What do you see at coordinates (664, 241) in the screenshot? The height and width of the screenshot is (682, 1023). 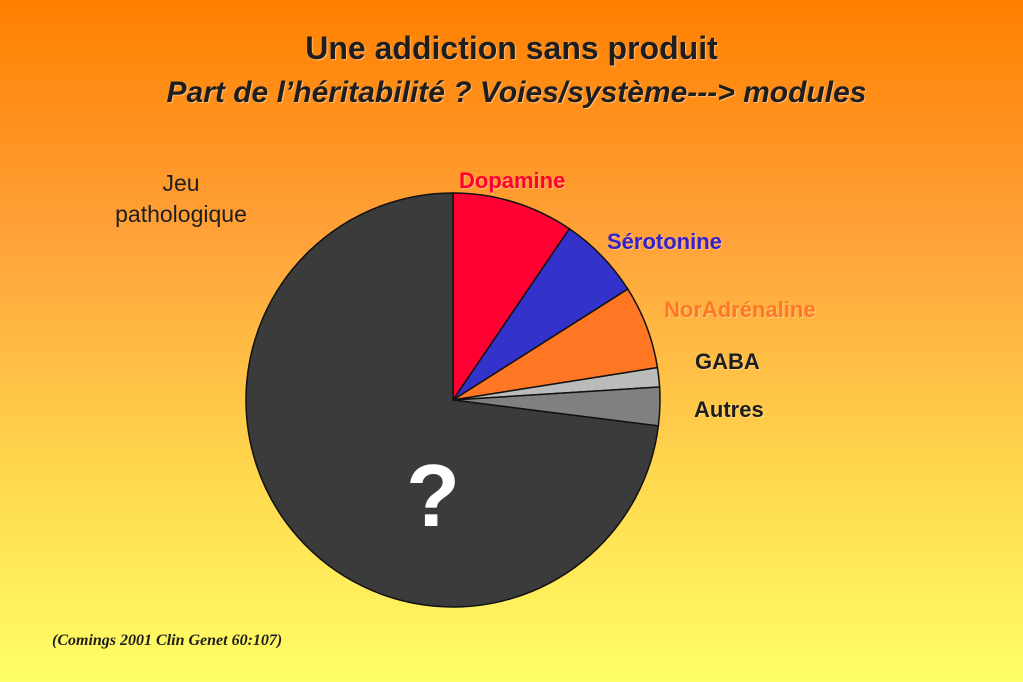 I see `label-serotonine: Sérotonine` at bounding box center [664, 241].